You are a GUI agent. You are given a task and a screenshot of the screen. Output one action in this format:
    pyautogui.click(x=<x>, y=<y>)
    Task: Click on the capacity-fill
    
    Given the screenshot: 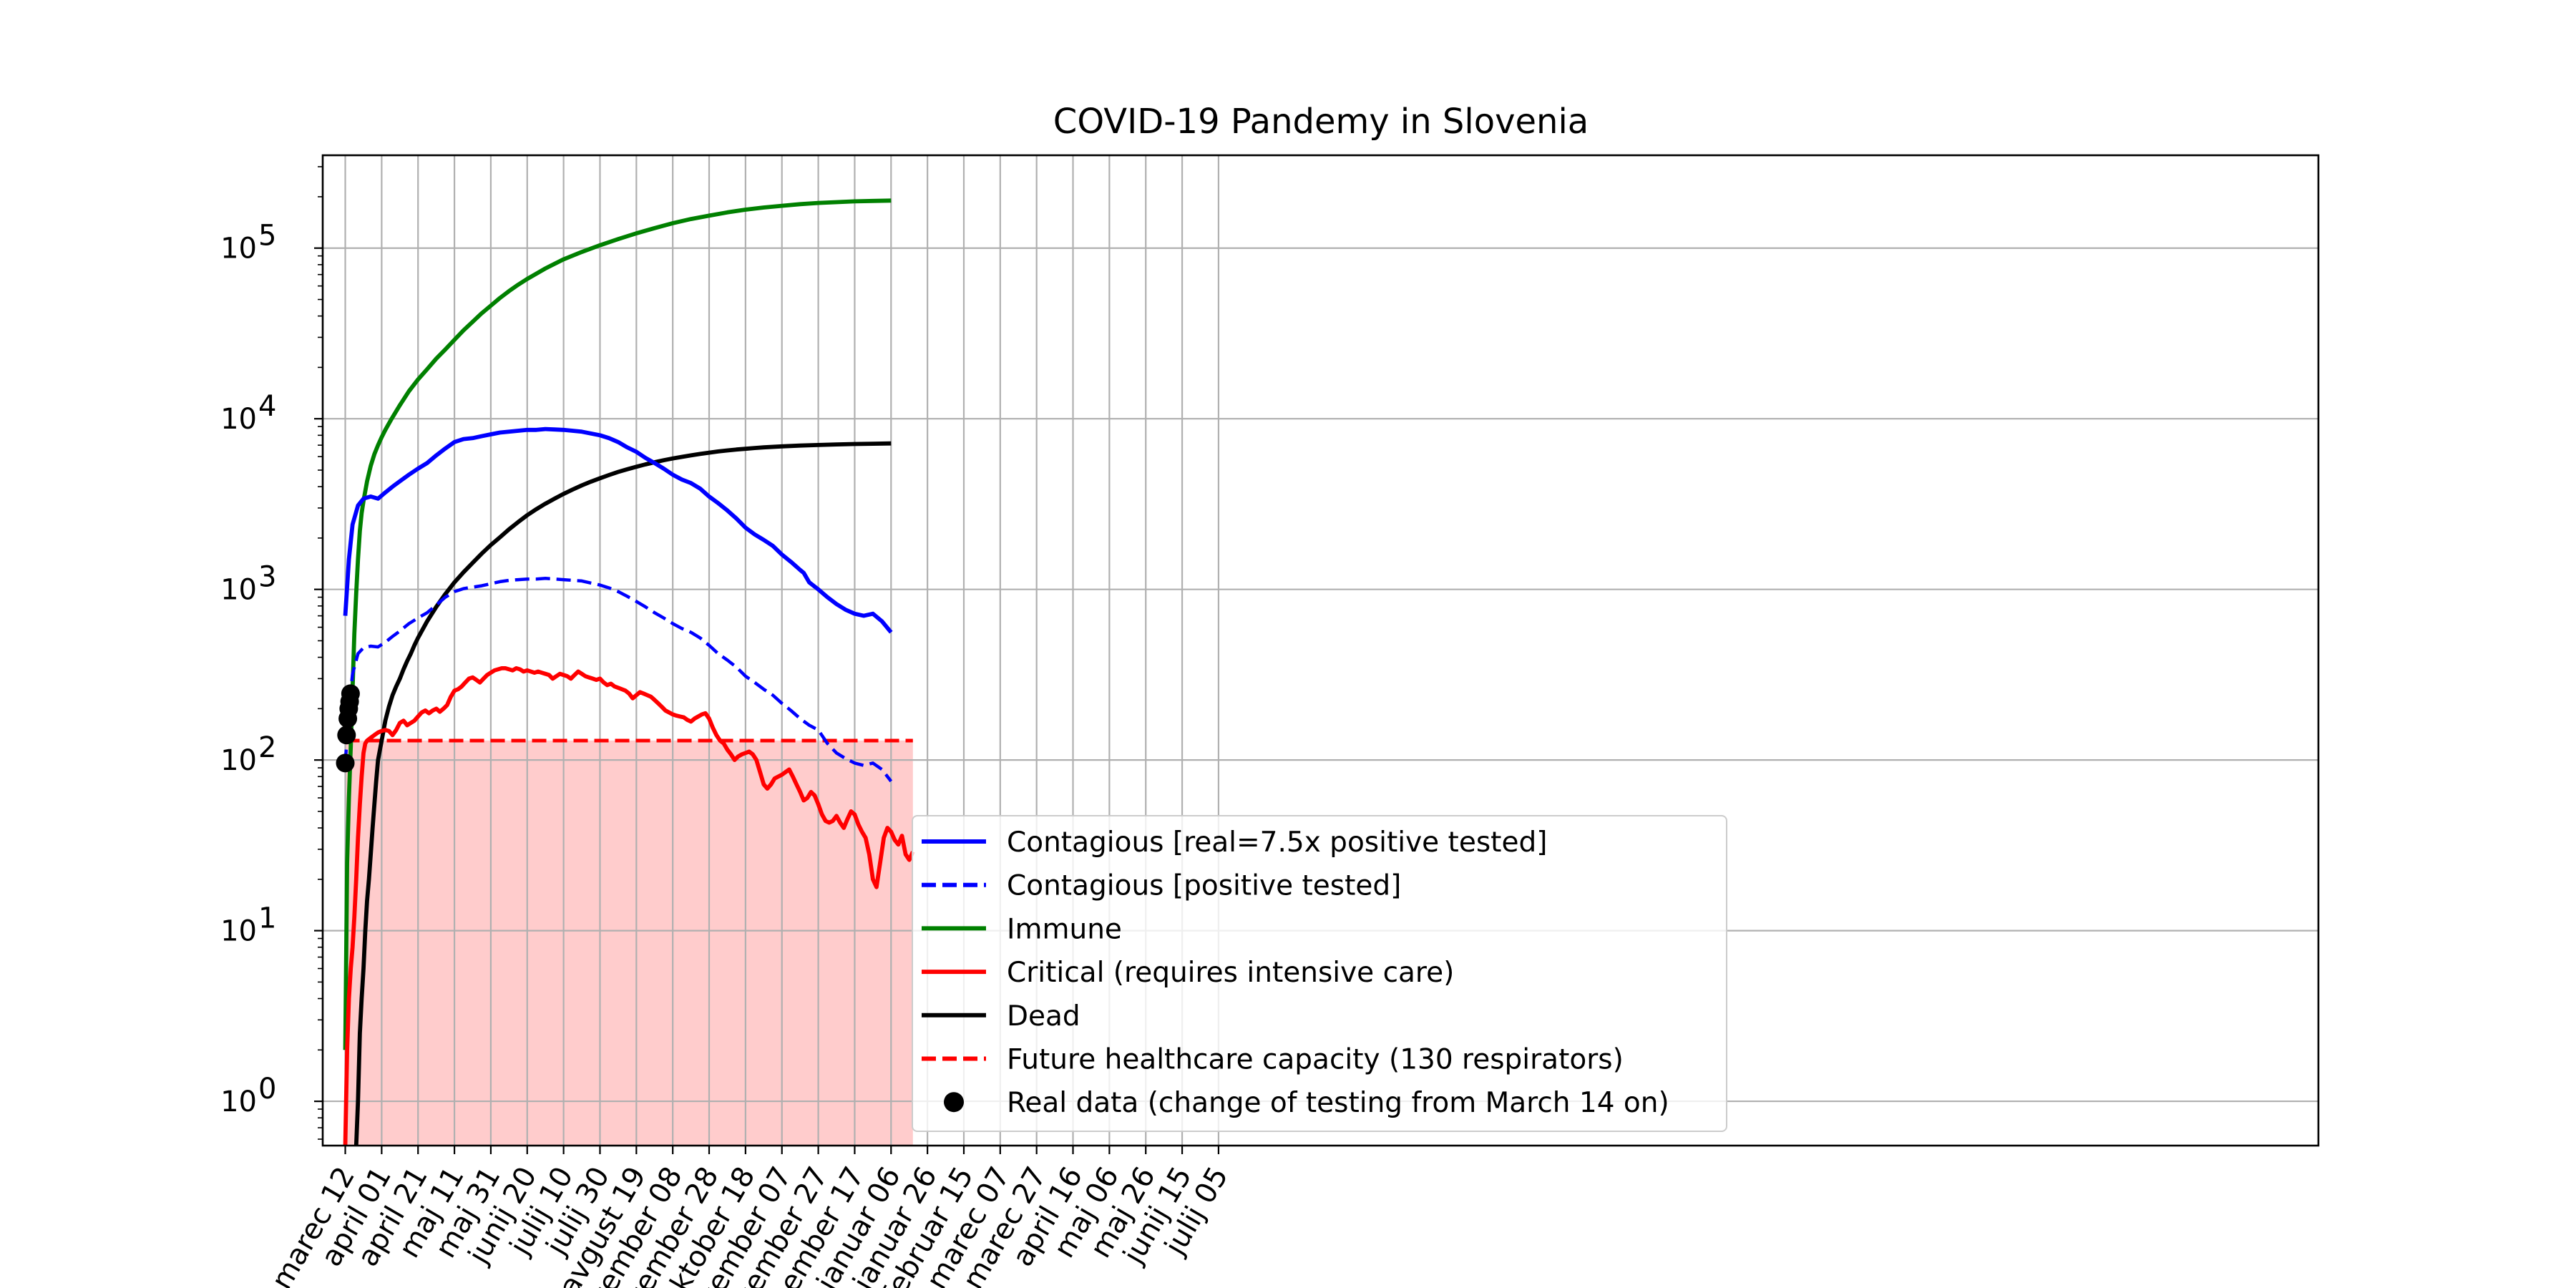 What is the action you would take?
    pyautogui.click(x=629, y=943)
    